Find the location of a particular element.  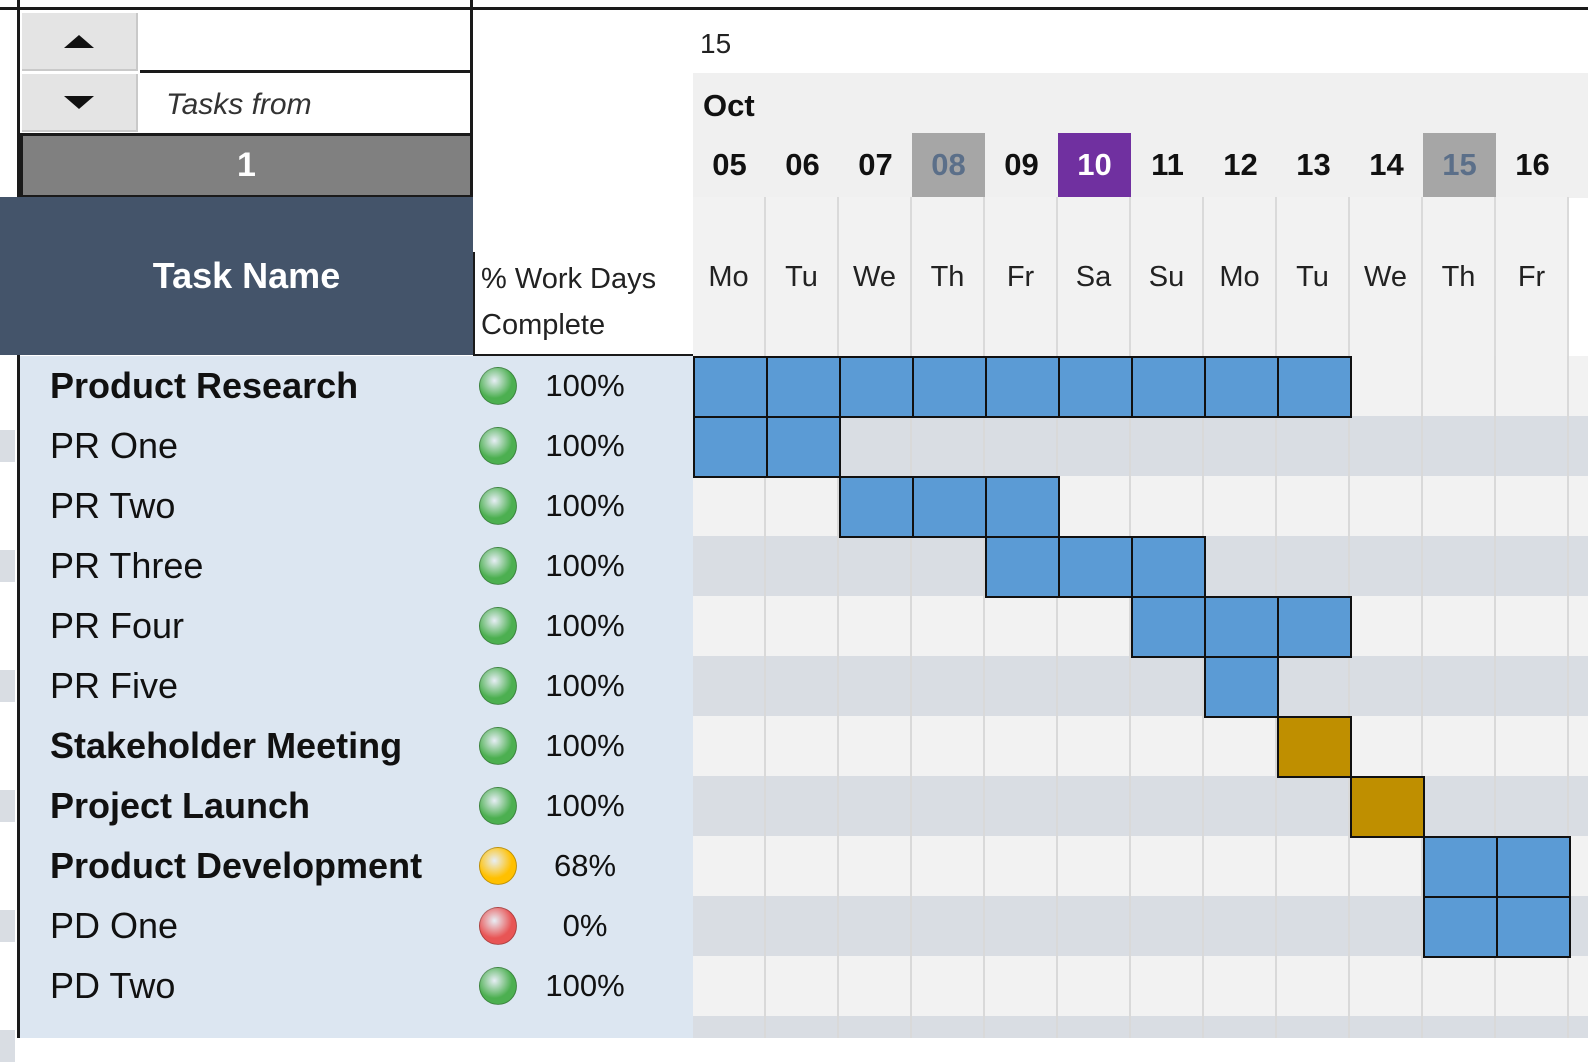

task-name: Product Development is located at coordinates (236, 865).